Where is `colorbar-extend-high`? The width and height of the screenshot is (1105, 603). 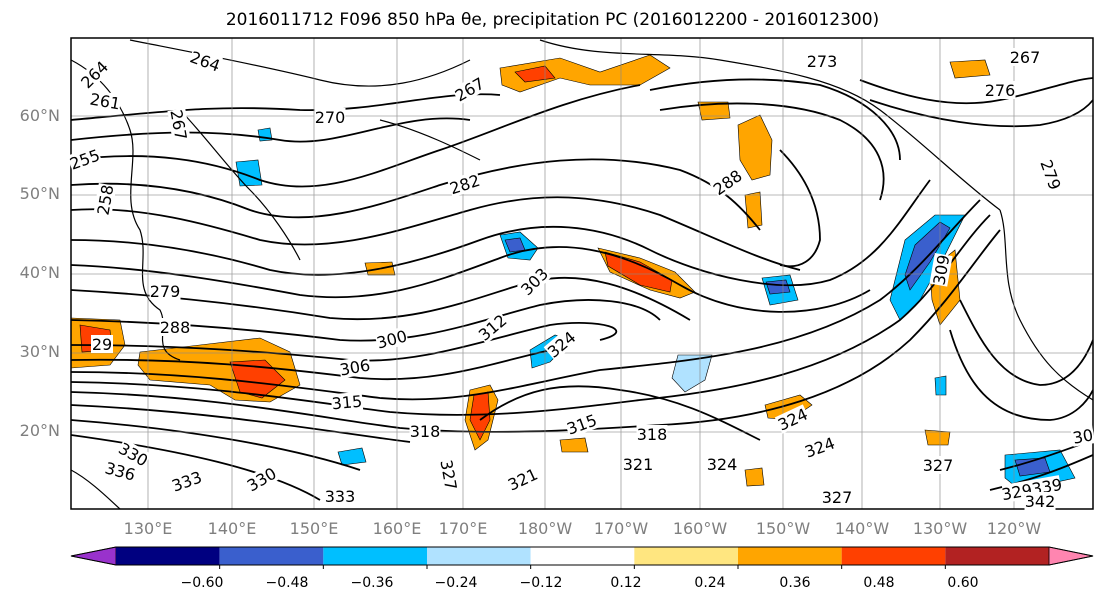 colorbar-extend-high is located at coordinates (1071, 556).